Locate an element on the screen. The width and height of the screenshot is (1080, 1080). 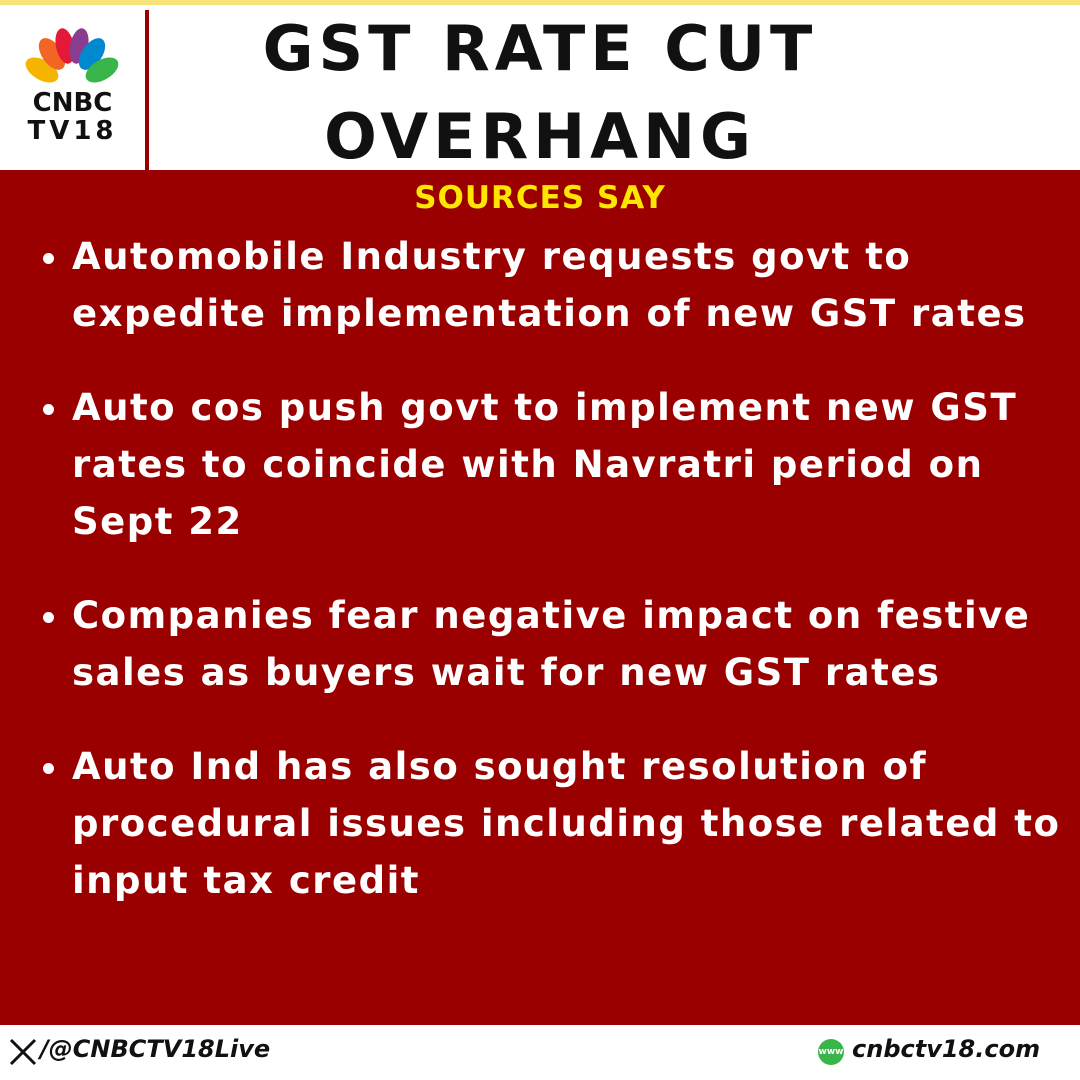
logo-text: CNBC is located at coordinates (72, 103).